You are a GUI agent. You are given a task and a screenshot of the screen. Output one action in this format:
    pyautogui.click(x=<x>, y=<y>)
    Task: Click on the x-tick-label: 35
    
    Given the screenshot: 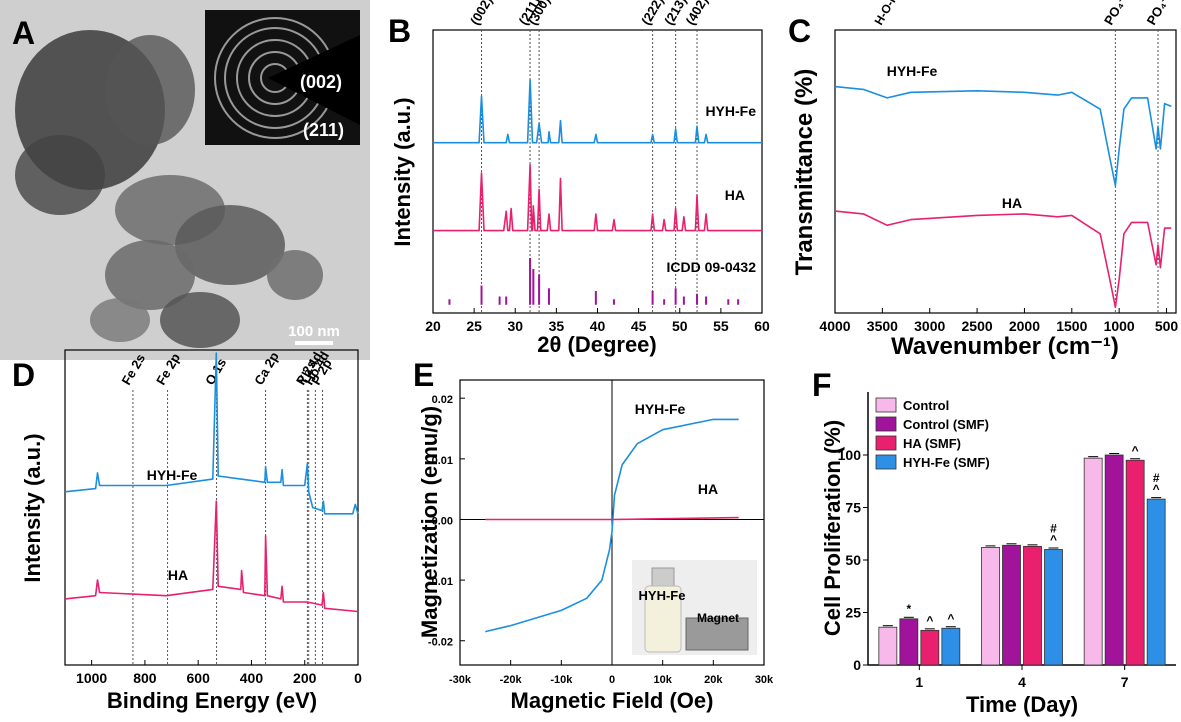 What is the action you would take?
    pyautogui.click(x=557, y=326)
    